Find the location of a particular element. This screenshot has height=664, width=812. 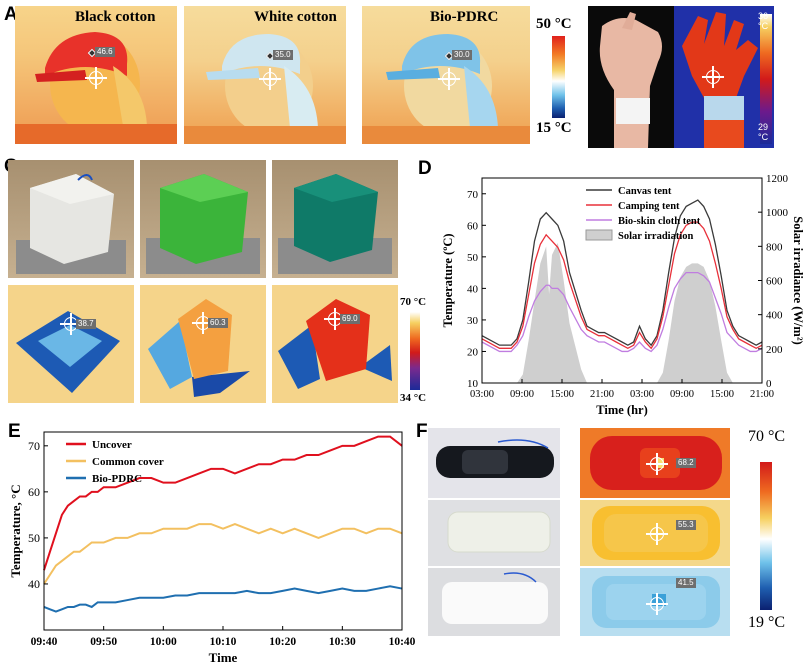

thermal-tent-canvas: 69.0 is located at coordinates (335, 344).